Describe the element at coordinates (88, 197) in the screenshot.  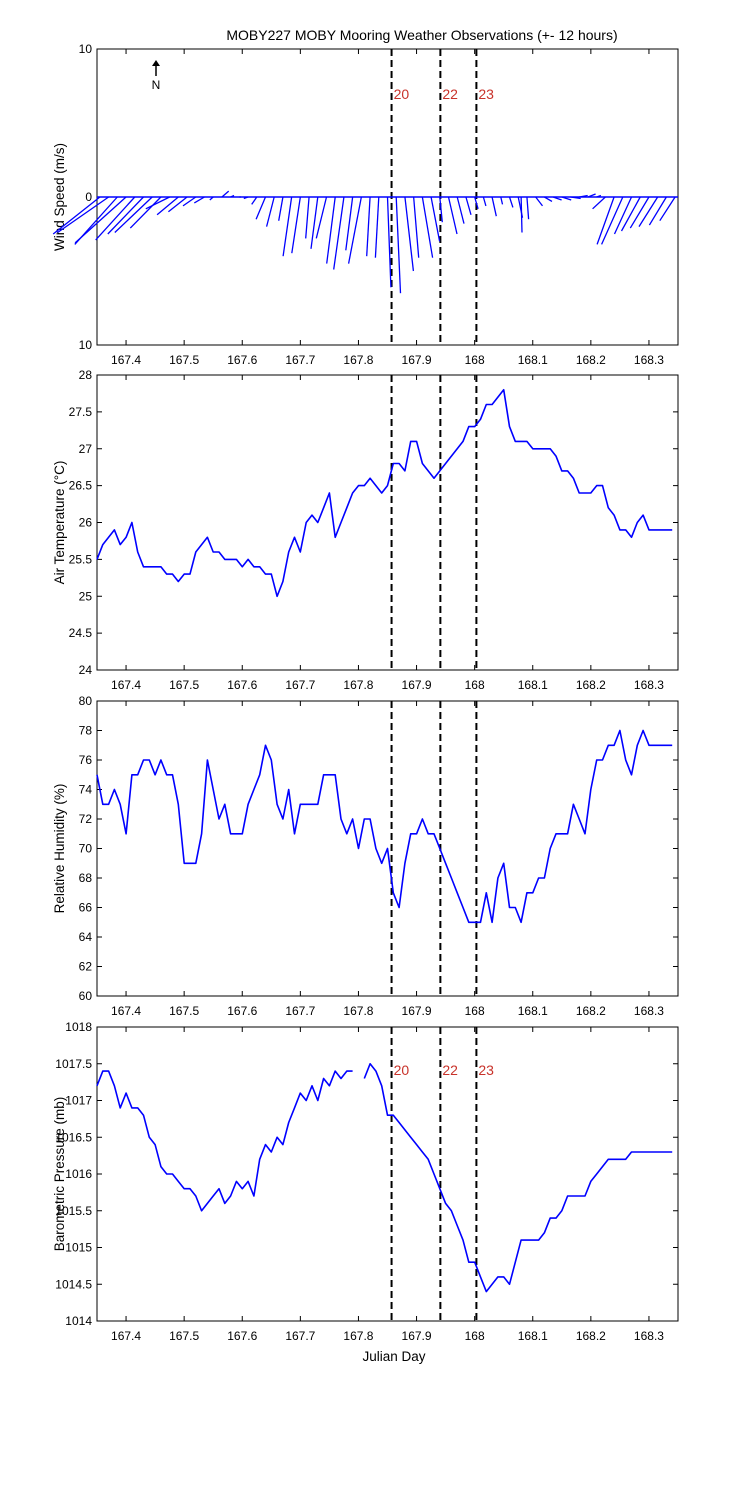
I see `wind-ytick-label: 0` at that location.